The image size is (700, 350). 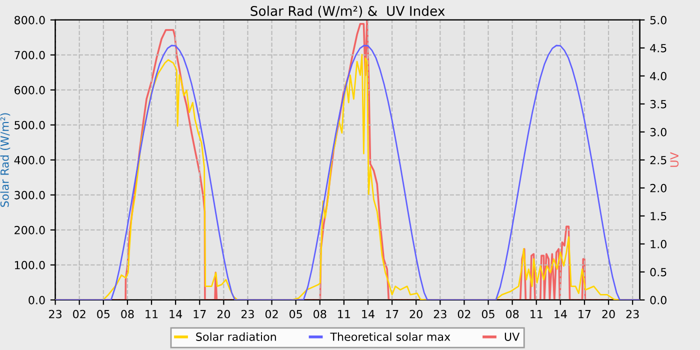 What do you see at coordinates (5, 160) in the screenshot?
I see `y-axis-title: Solar Rad (W/m²)` at bounding box center [5, 160].